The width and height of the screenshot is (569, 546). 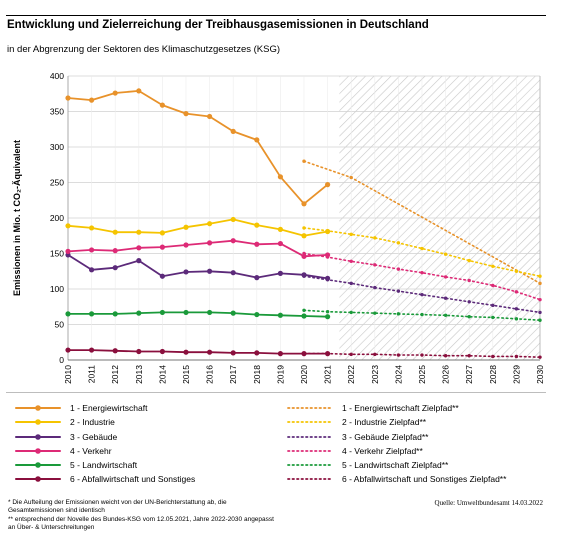 I want to click on legend-label: 1 - Energiewirtschaft, so click(x=109, y=408).